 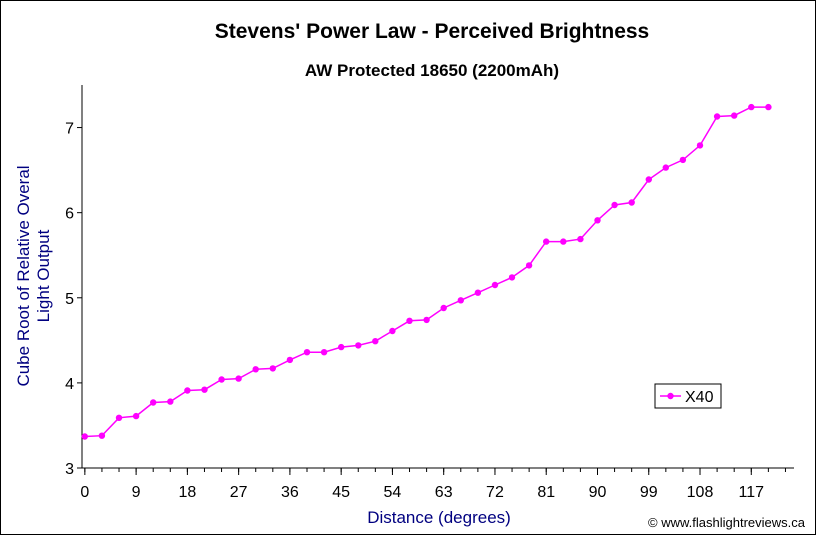 What do you see at coordinates (700, 492) in the screenshot?
I see `x-tick-label: 108` at bounding box center [700, 492].